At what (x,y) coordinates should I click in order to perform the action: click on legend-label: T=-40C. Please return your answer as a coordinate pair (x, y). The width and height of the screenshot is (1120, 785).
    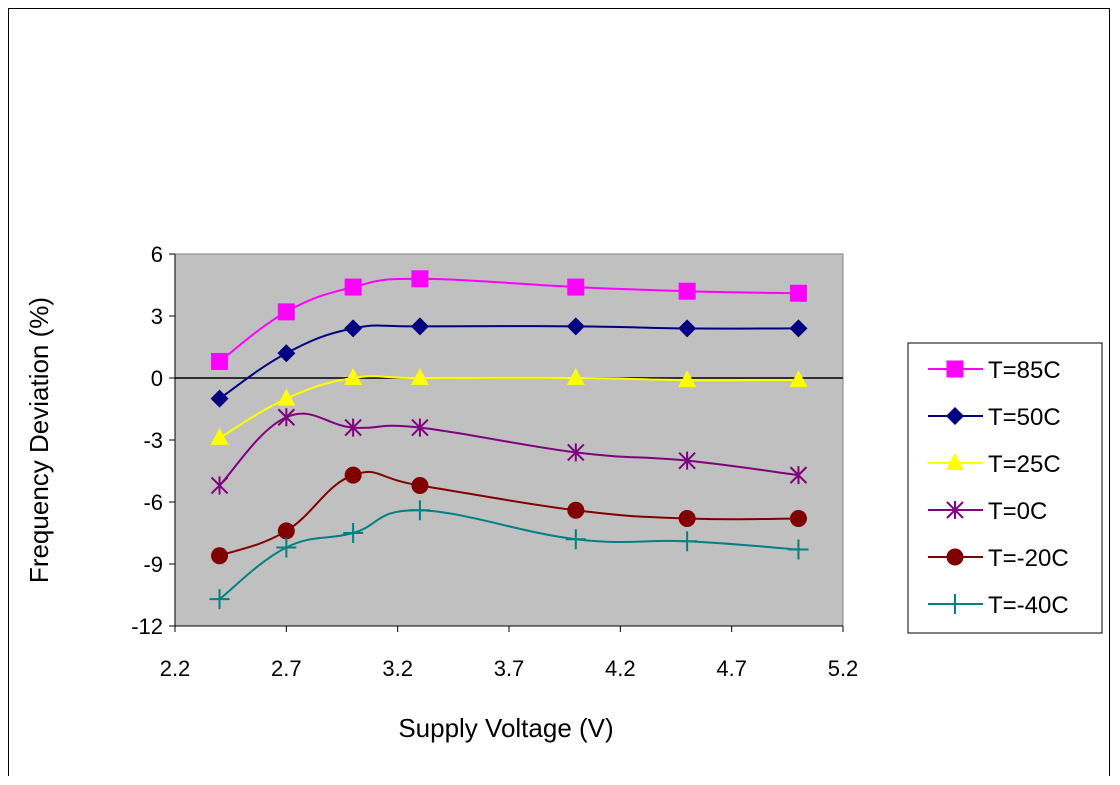
    Looking at the image, I should click on (1028, 605).